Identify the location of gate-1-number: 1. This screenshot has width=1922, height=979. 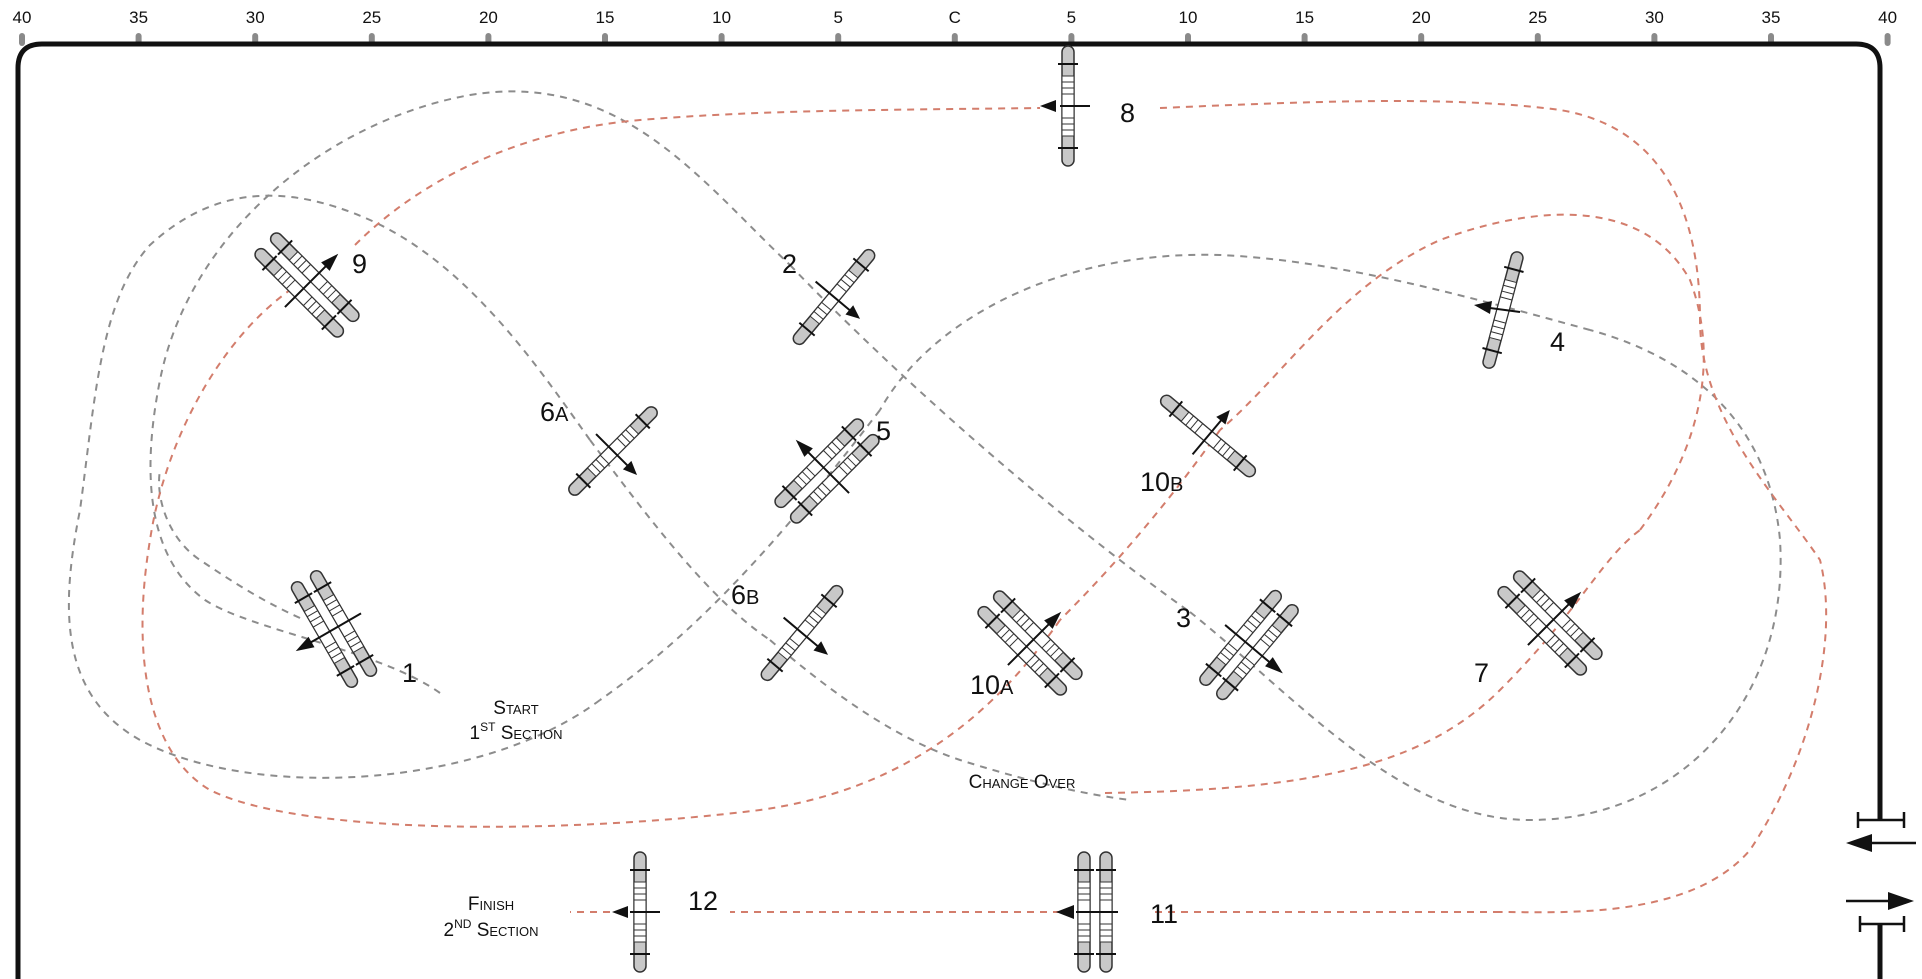
(409, 673).